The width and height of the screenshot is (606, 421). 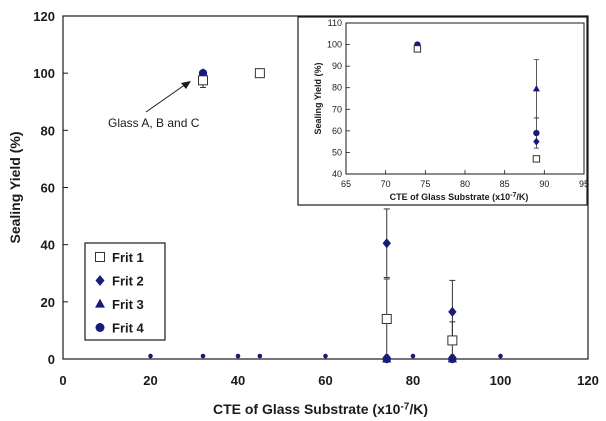 What do you see at coordinates (413, 380) in the screenshot?
I see `x-tick-label: 80` at bounding box center [413, 380].